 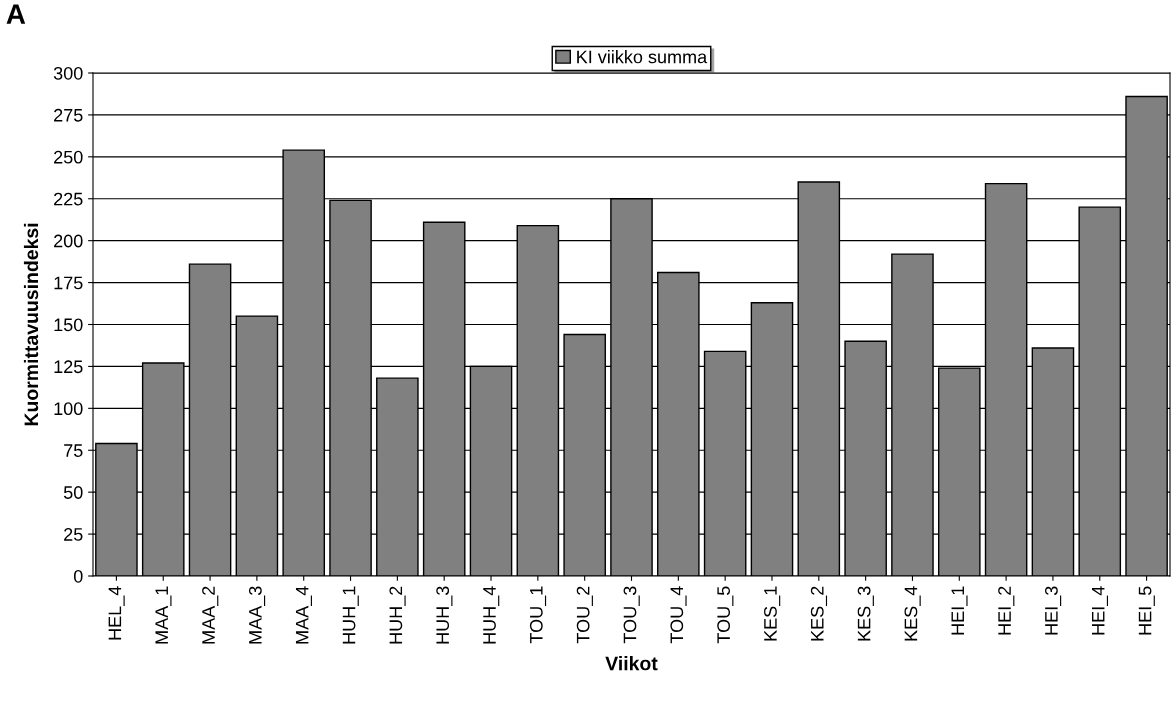 I want to click on y-tick-label: 100, so click(x=68, y=409).